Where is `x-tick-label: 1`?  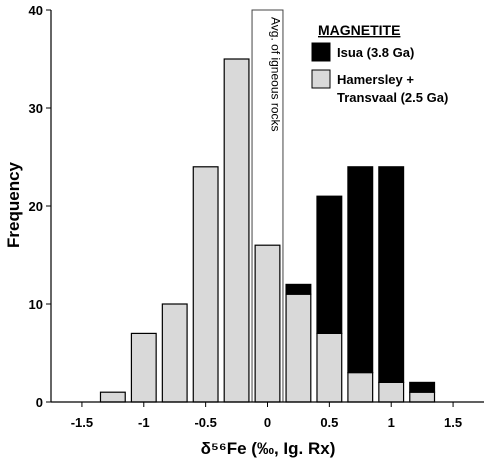 x-tick-label: 1 is located at coordinates (391, 422).